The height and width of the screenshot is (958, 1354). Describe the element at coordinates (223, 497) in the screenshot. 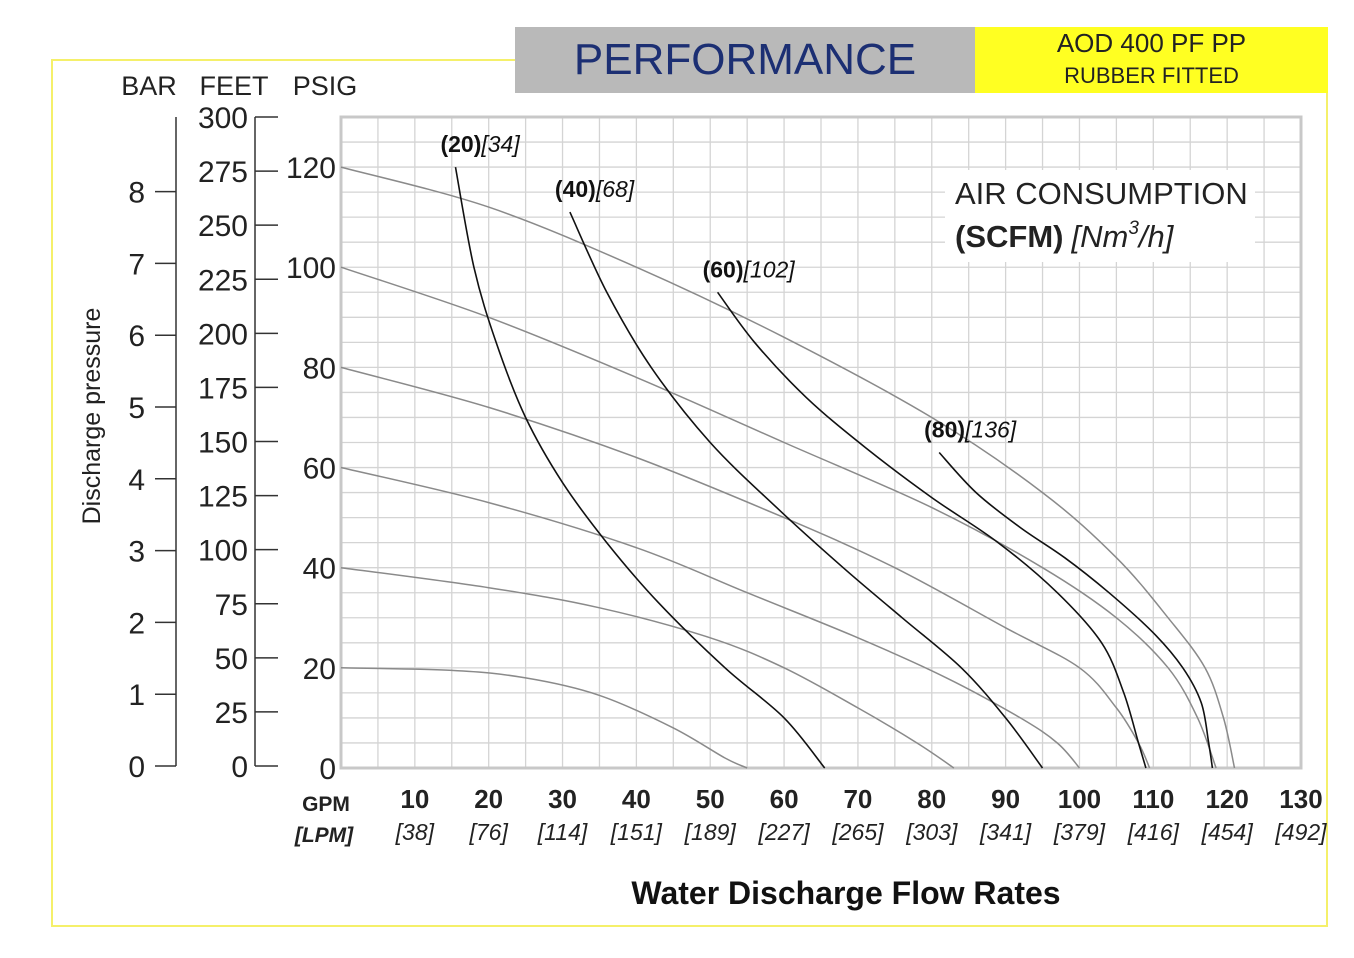

I see `feet-tick-label: 125` at that location.